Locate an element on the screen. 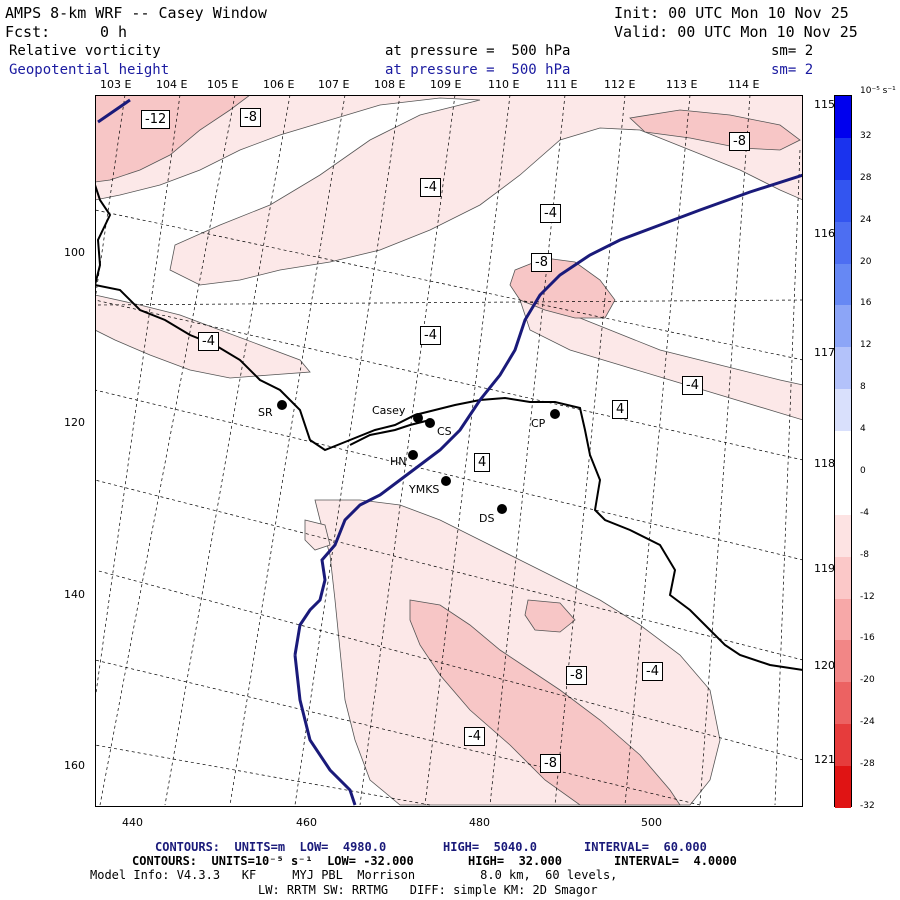 Image resolution: width=900 pixels, height=900 pixels. station-label-ymks: YMKS is located at coordinates (424, 489).